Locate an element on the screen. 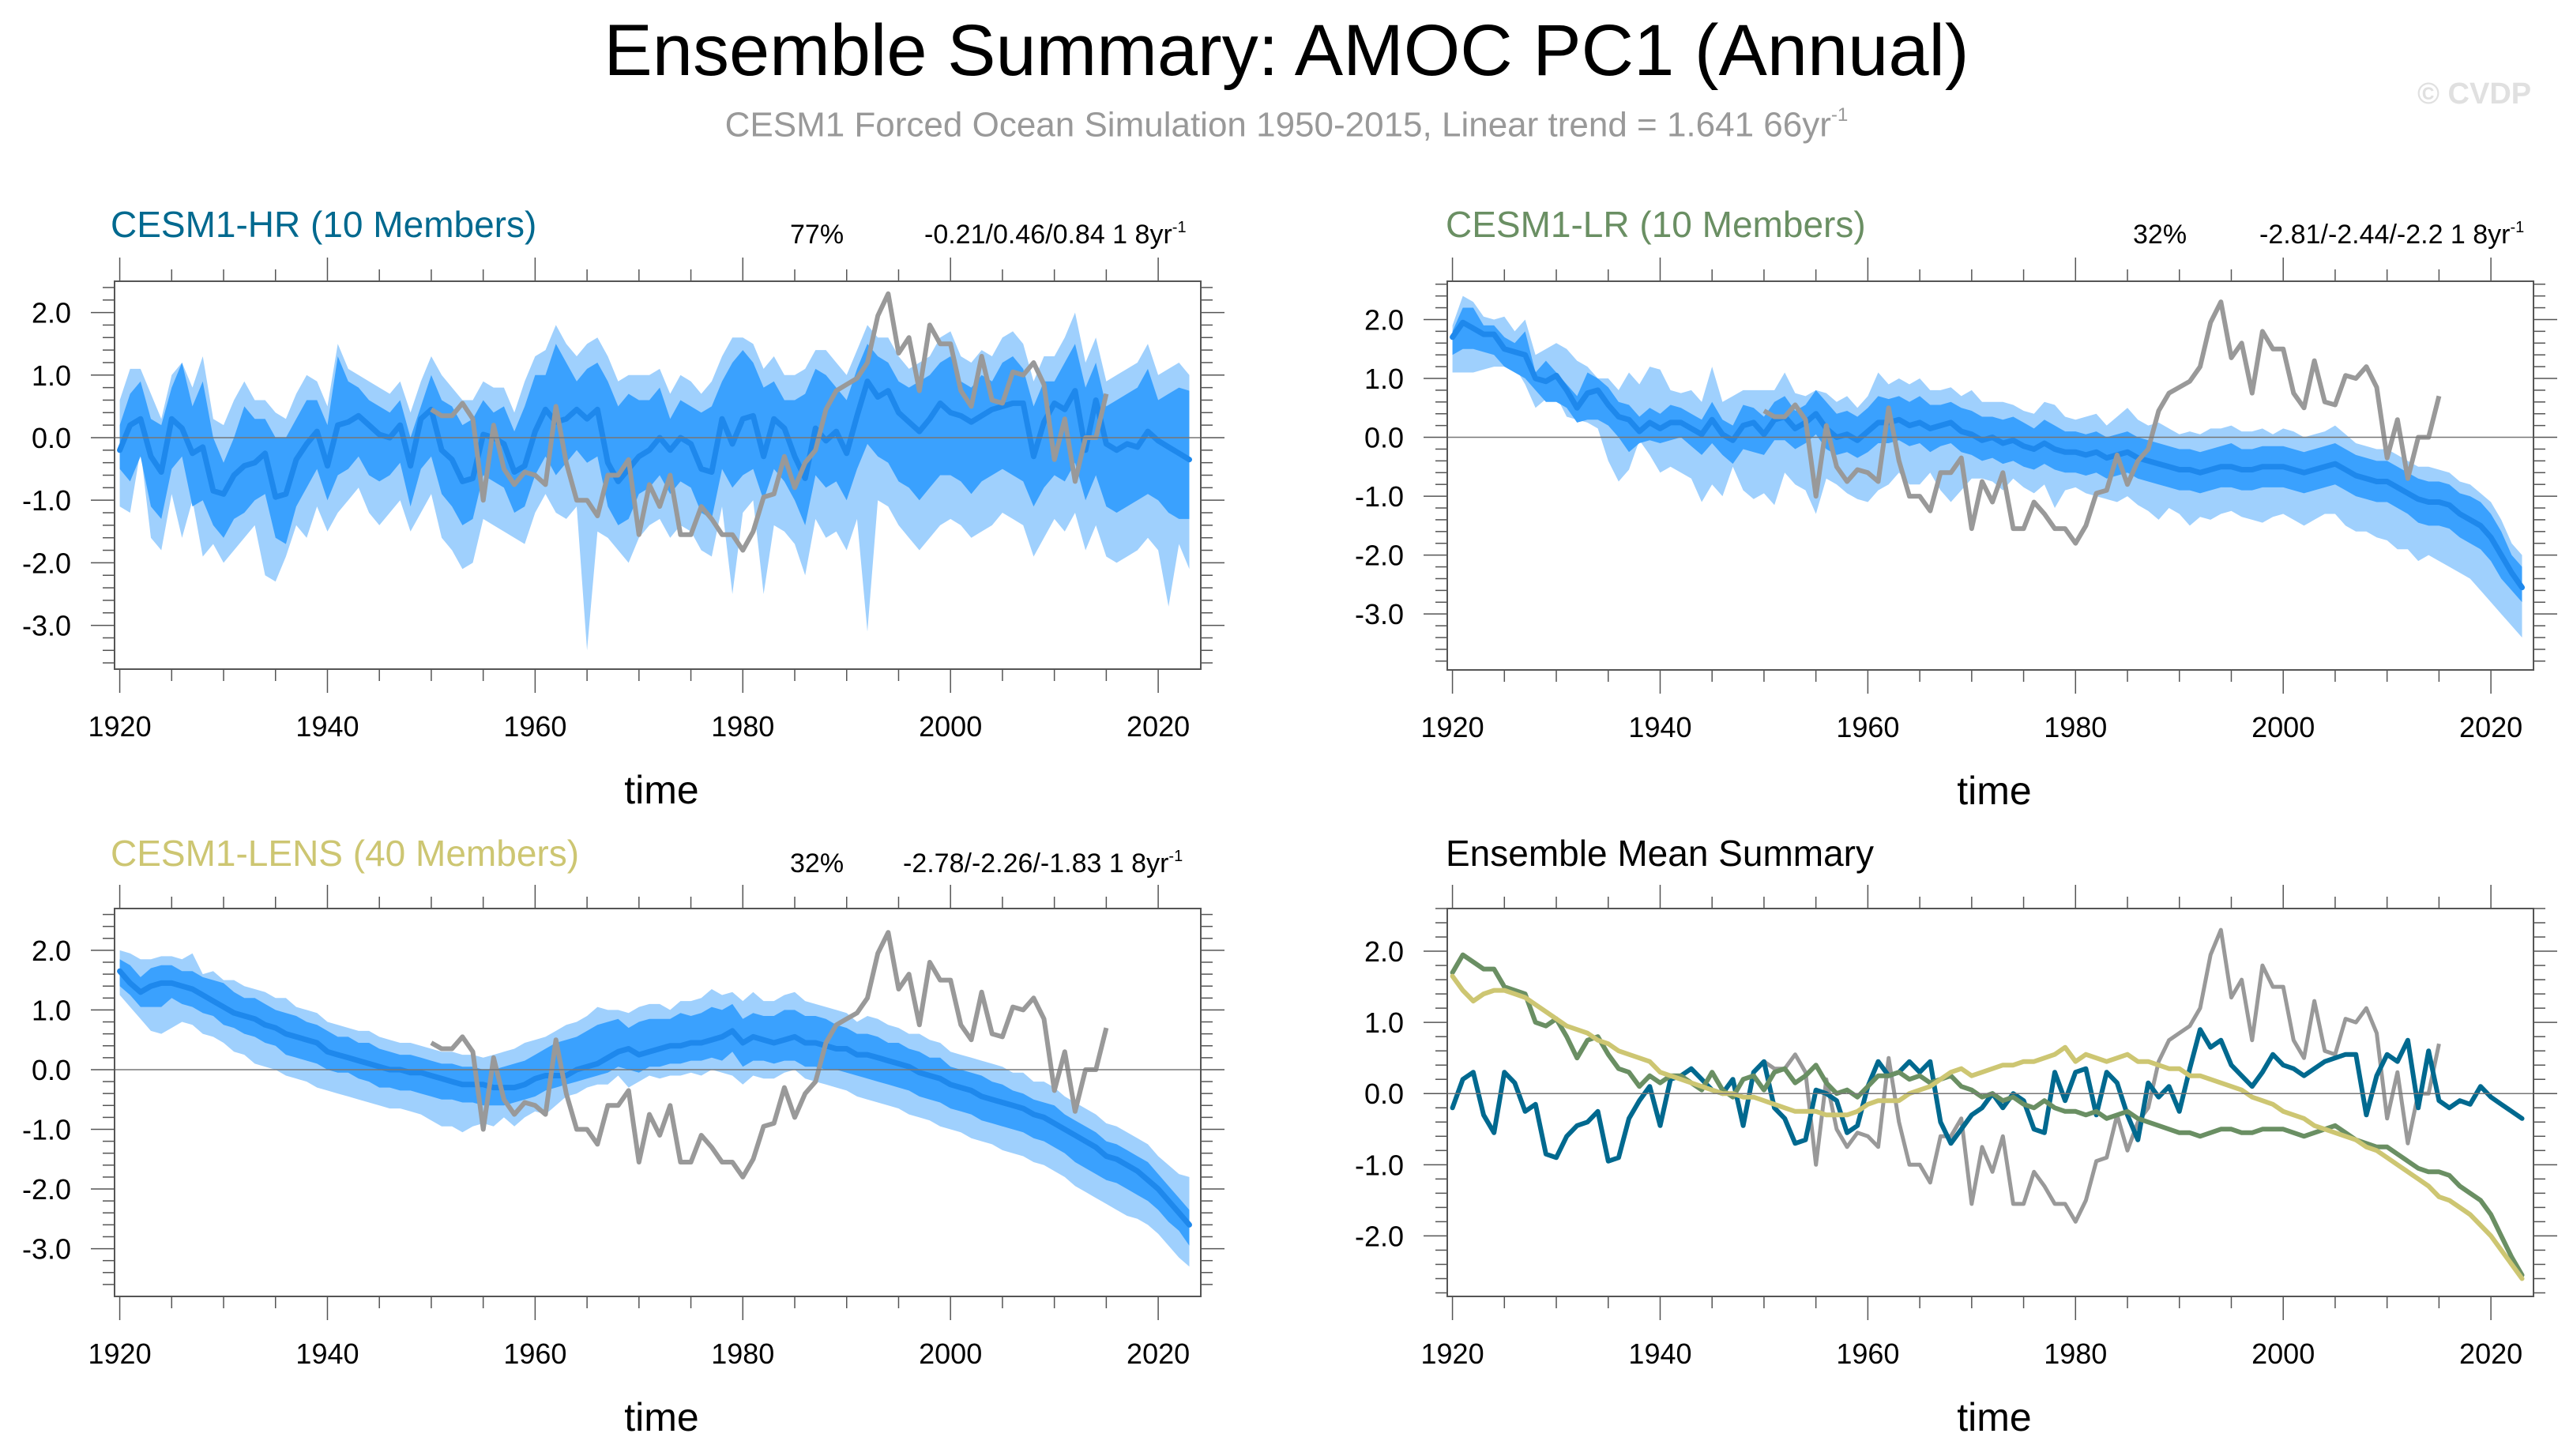 The image size is (2573, 1456). cvdp-watermark: © CVDP is located at coordinates (2474, 94).